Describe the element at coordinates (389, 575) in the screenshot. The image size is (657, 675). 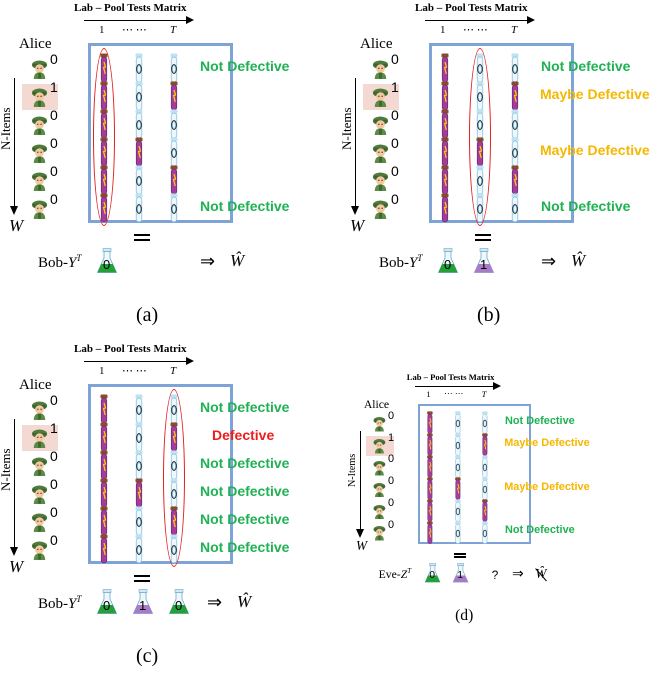
I see `receiver-name: Eve-` at that location.